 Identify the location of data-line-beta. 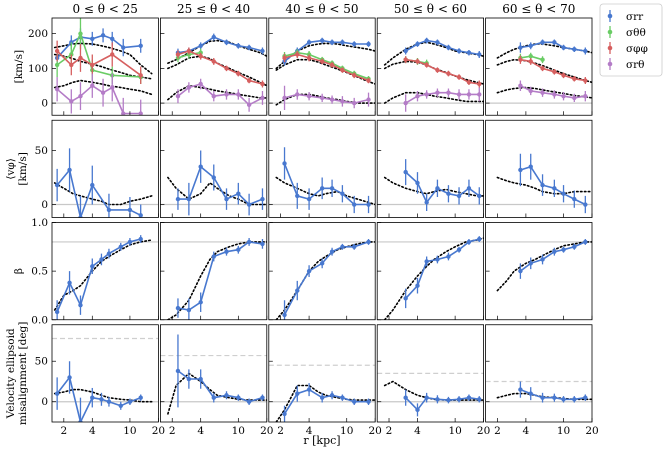
(442, 268).